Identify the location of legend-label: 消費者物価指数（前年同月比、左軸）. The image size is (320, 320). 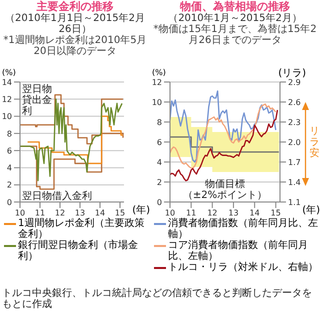
(243, 229).